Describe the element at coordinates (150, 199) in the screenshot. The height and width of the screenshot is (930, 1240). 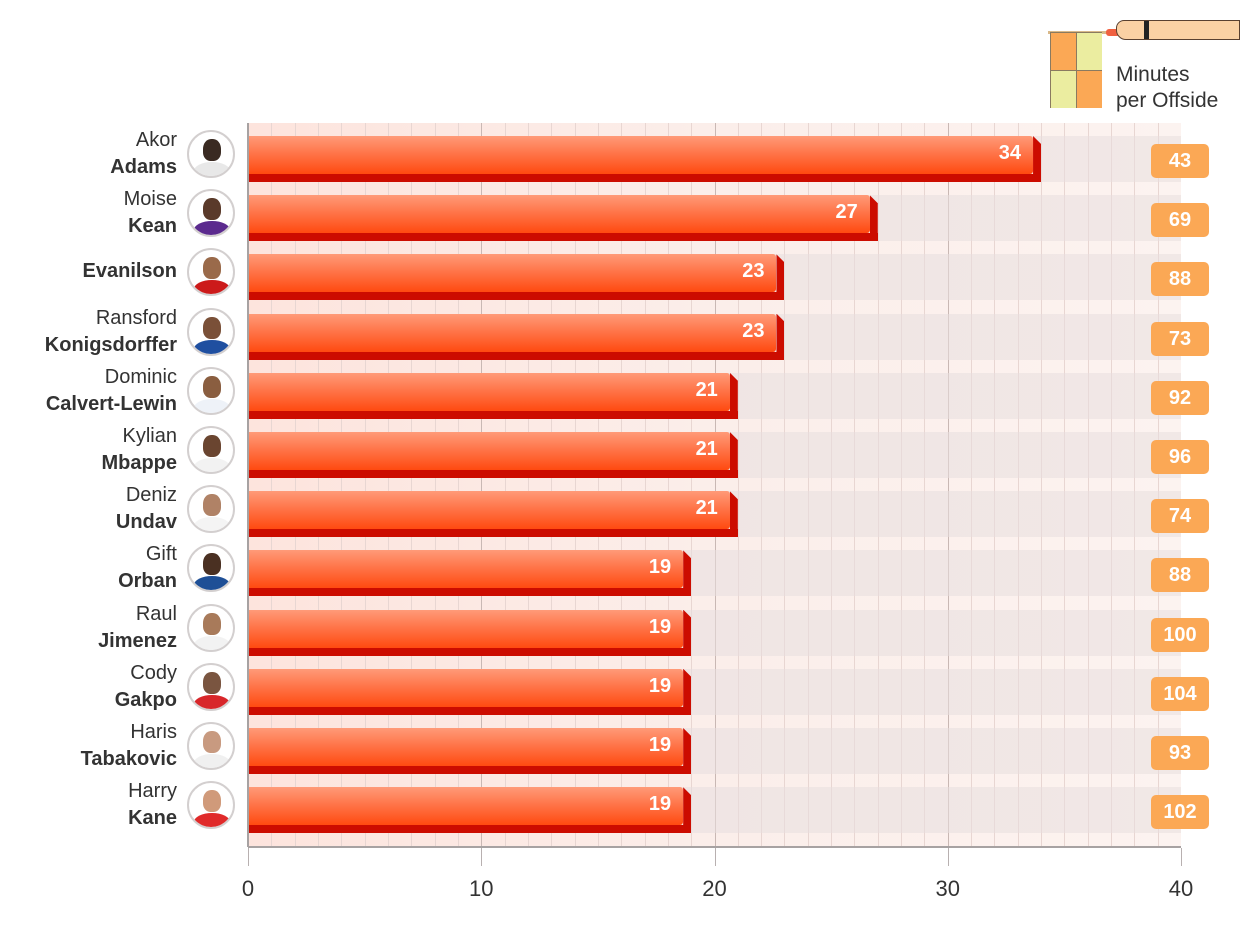
I see `player-first-name: Moise` at that location.